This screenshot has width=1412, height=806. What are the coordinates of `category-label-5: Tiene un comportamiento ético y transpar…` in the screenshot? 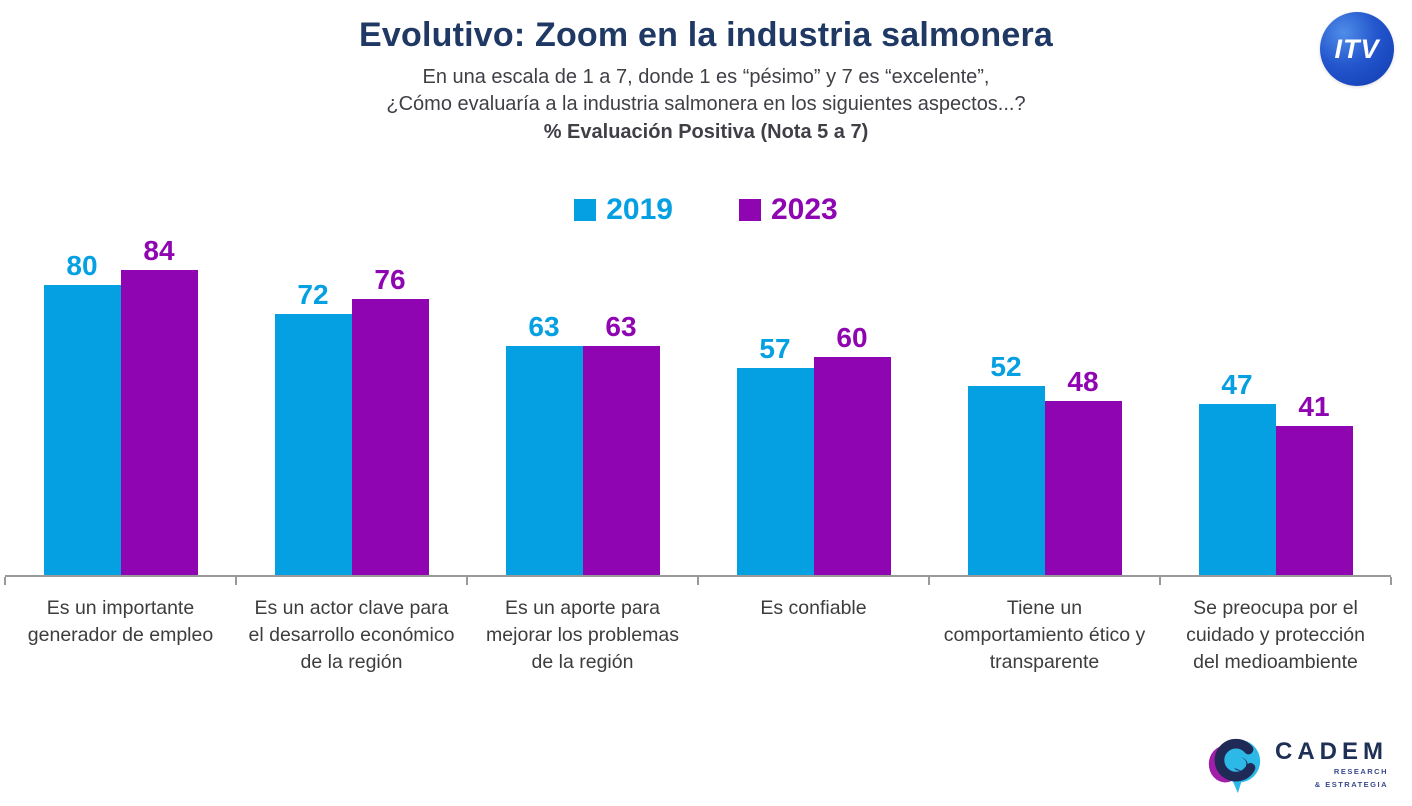 It's located at (1044, 635).